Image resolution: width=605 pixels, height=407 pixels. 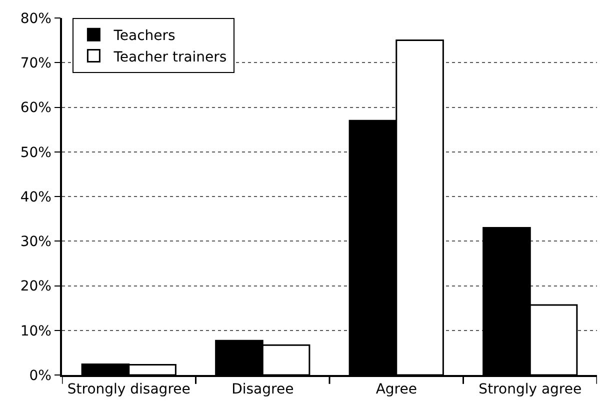 I want to click on y-tick-label: 30%, so click(x=36, y=242).